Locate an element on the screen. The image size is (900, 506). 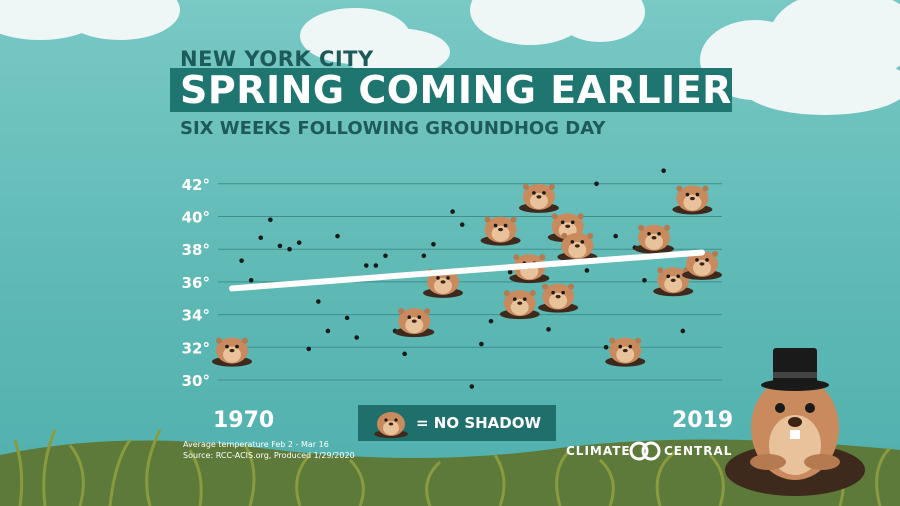
legend-label: = NO SHADOW is located at coordinates (479, 423).